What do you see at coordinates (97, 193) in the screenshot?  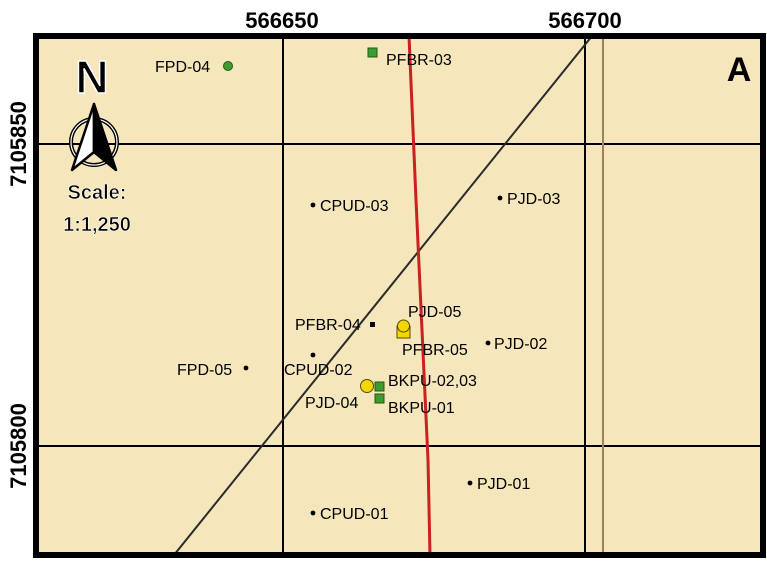 I see `scale-title: Scale:` at bounding box center [97, 193].